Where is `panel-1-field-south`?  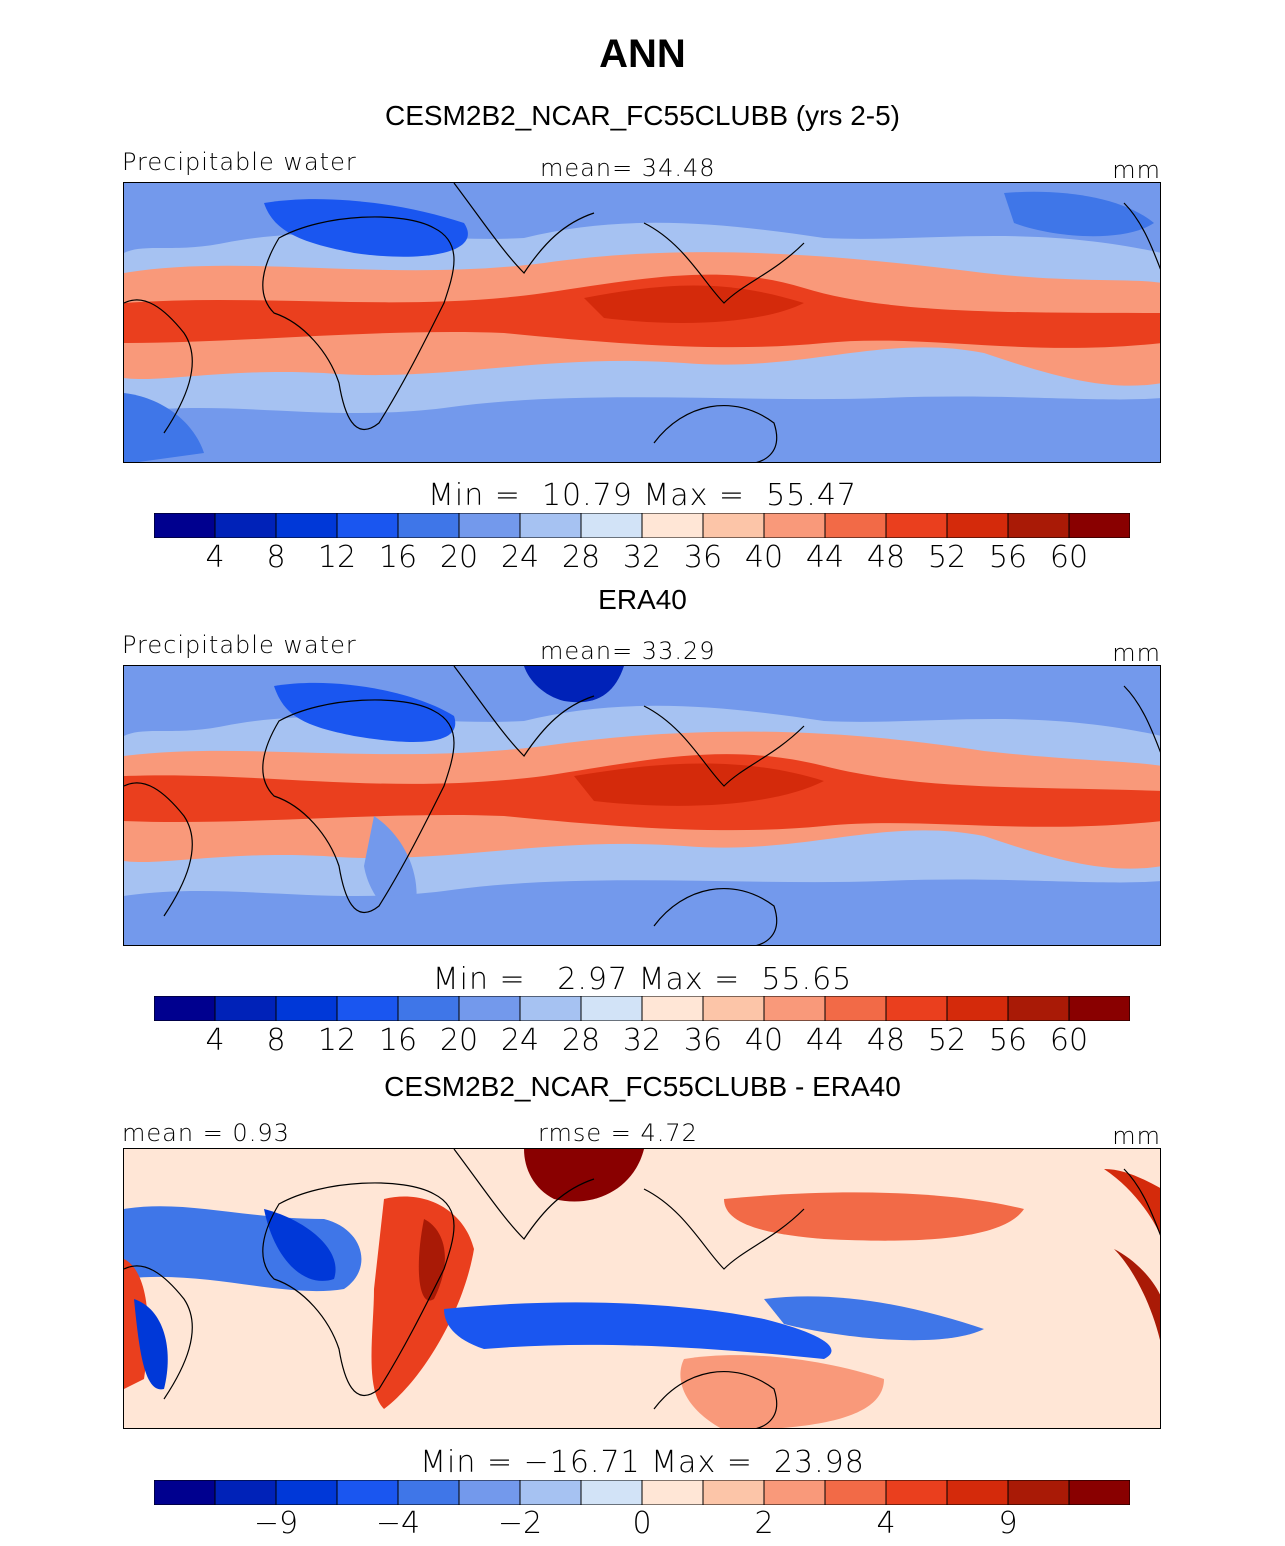 panel-1-field-south is located at coordinates (642, 429).